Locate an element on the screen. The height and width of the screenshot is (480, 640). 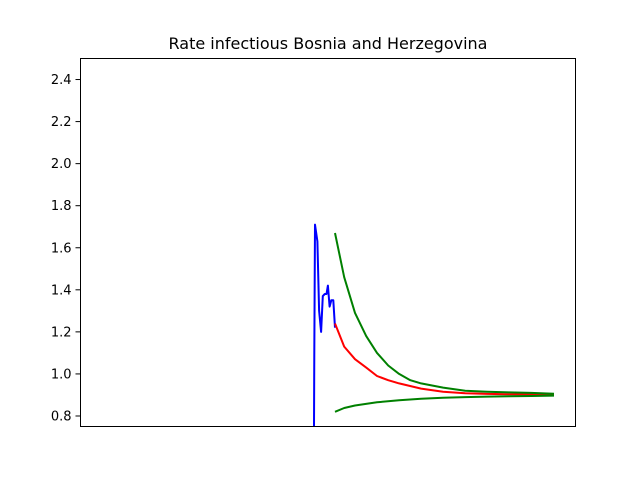
y-tick-label: 2.2 is located at coordinates (61, 122).